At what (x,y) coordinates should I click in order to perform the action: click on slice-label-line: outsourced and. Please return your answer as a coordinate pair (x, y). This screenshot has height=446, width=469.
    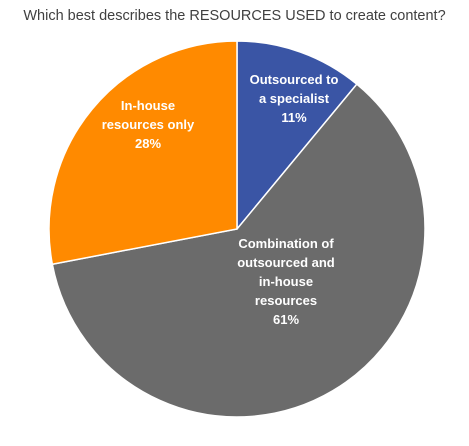
    Looking at the image, I should click on (286, 262).